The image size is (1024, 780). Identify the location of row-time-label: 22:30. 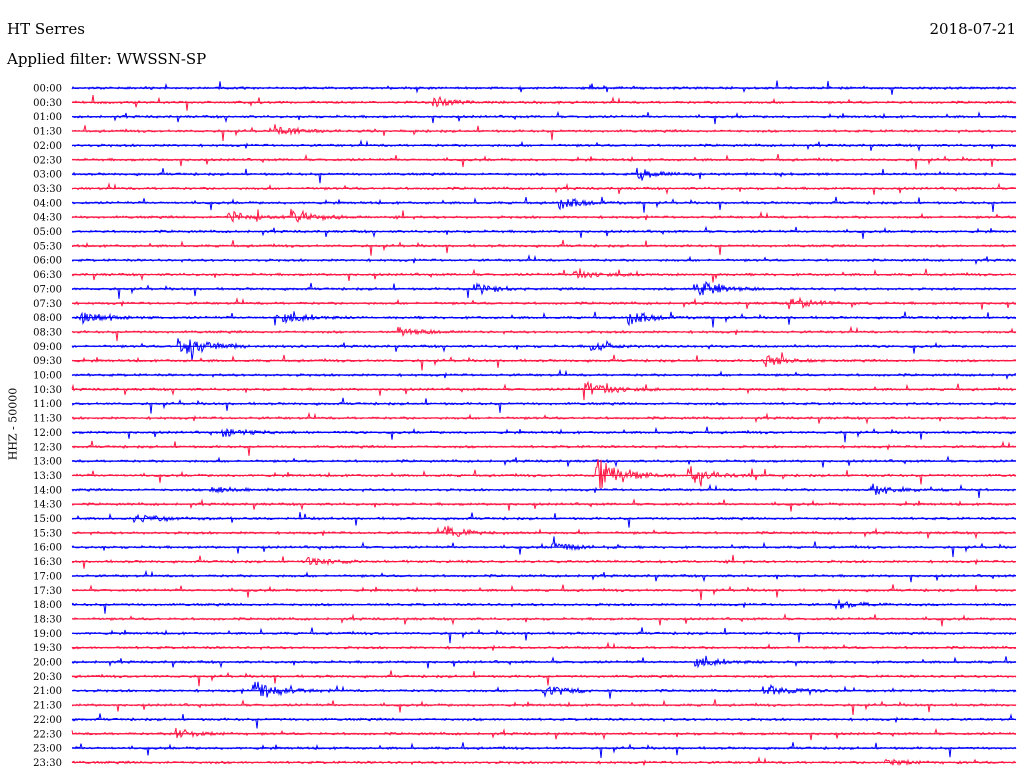
(47, 734).